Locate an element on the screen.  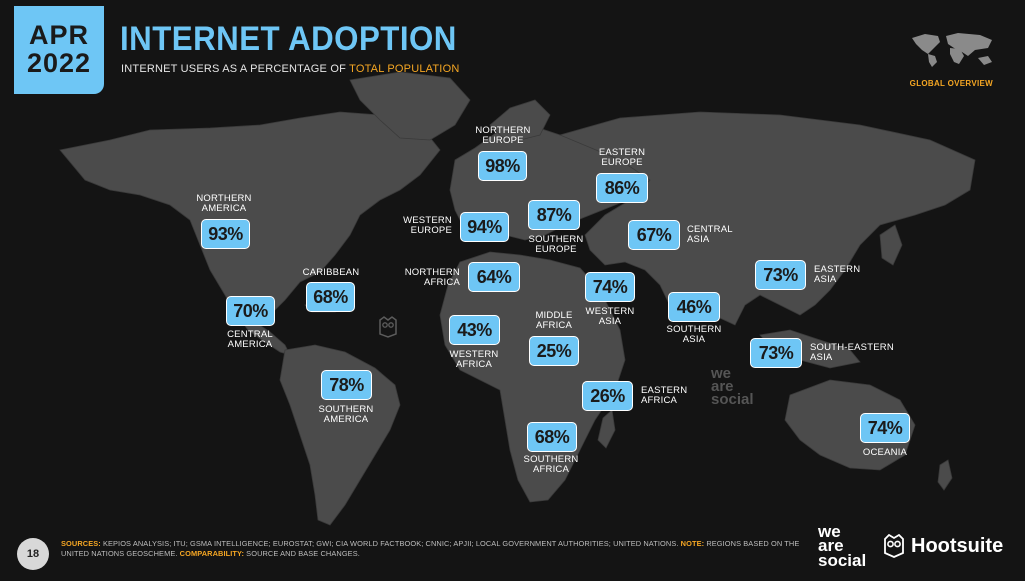
owl-watermark-icon is located at coordinates (388, 327).